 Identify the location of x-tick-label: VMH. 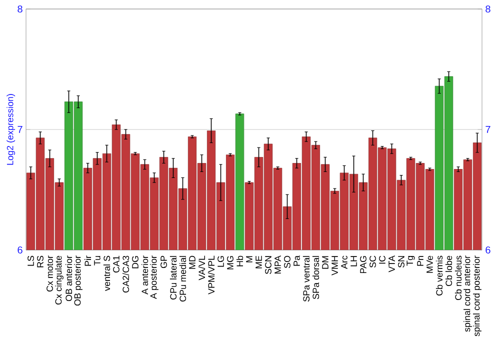
(335, 266).